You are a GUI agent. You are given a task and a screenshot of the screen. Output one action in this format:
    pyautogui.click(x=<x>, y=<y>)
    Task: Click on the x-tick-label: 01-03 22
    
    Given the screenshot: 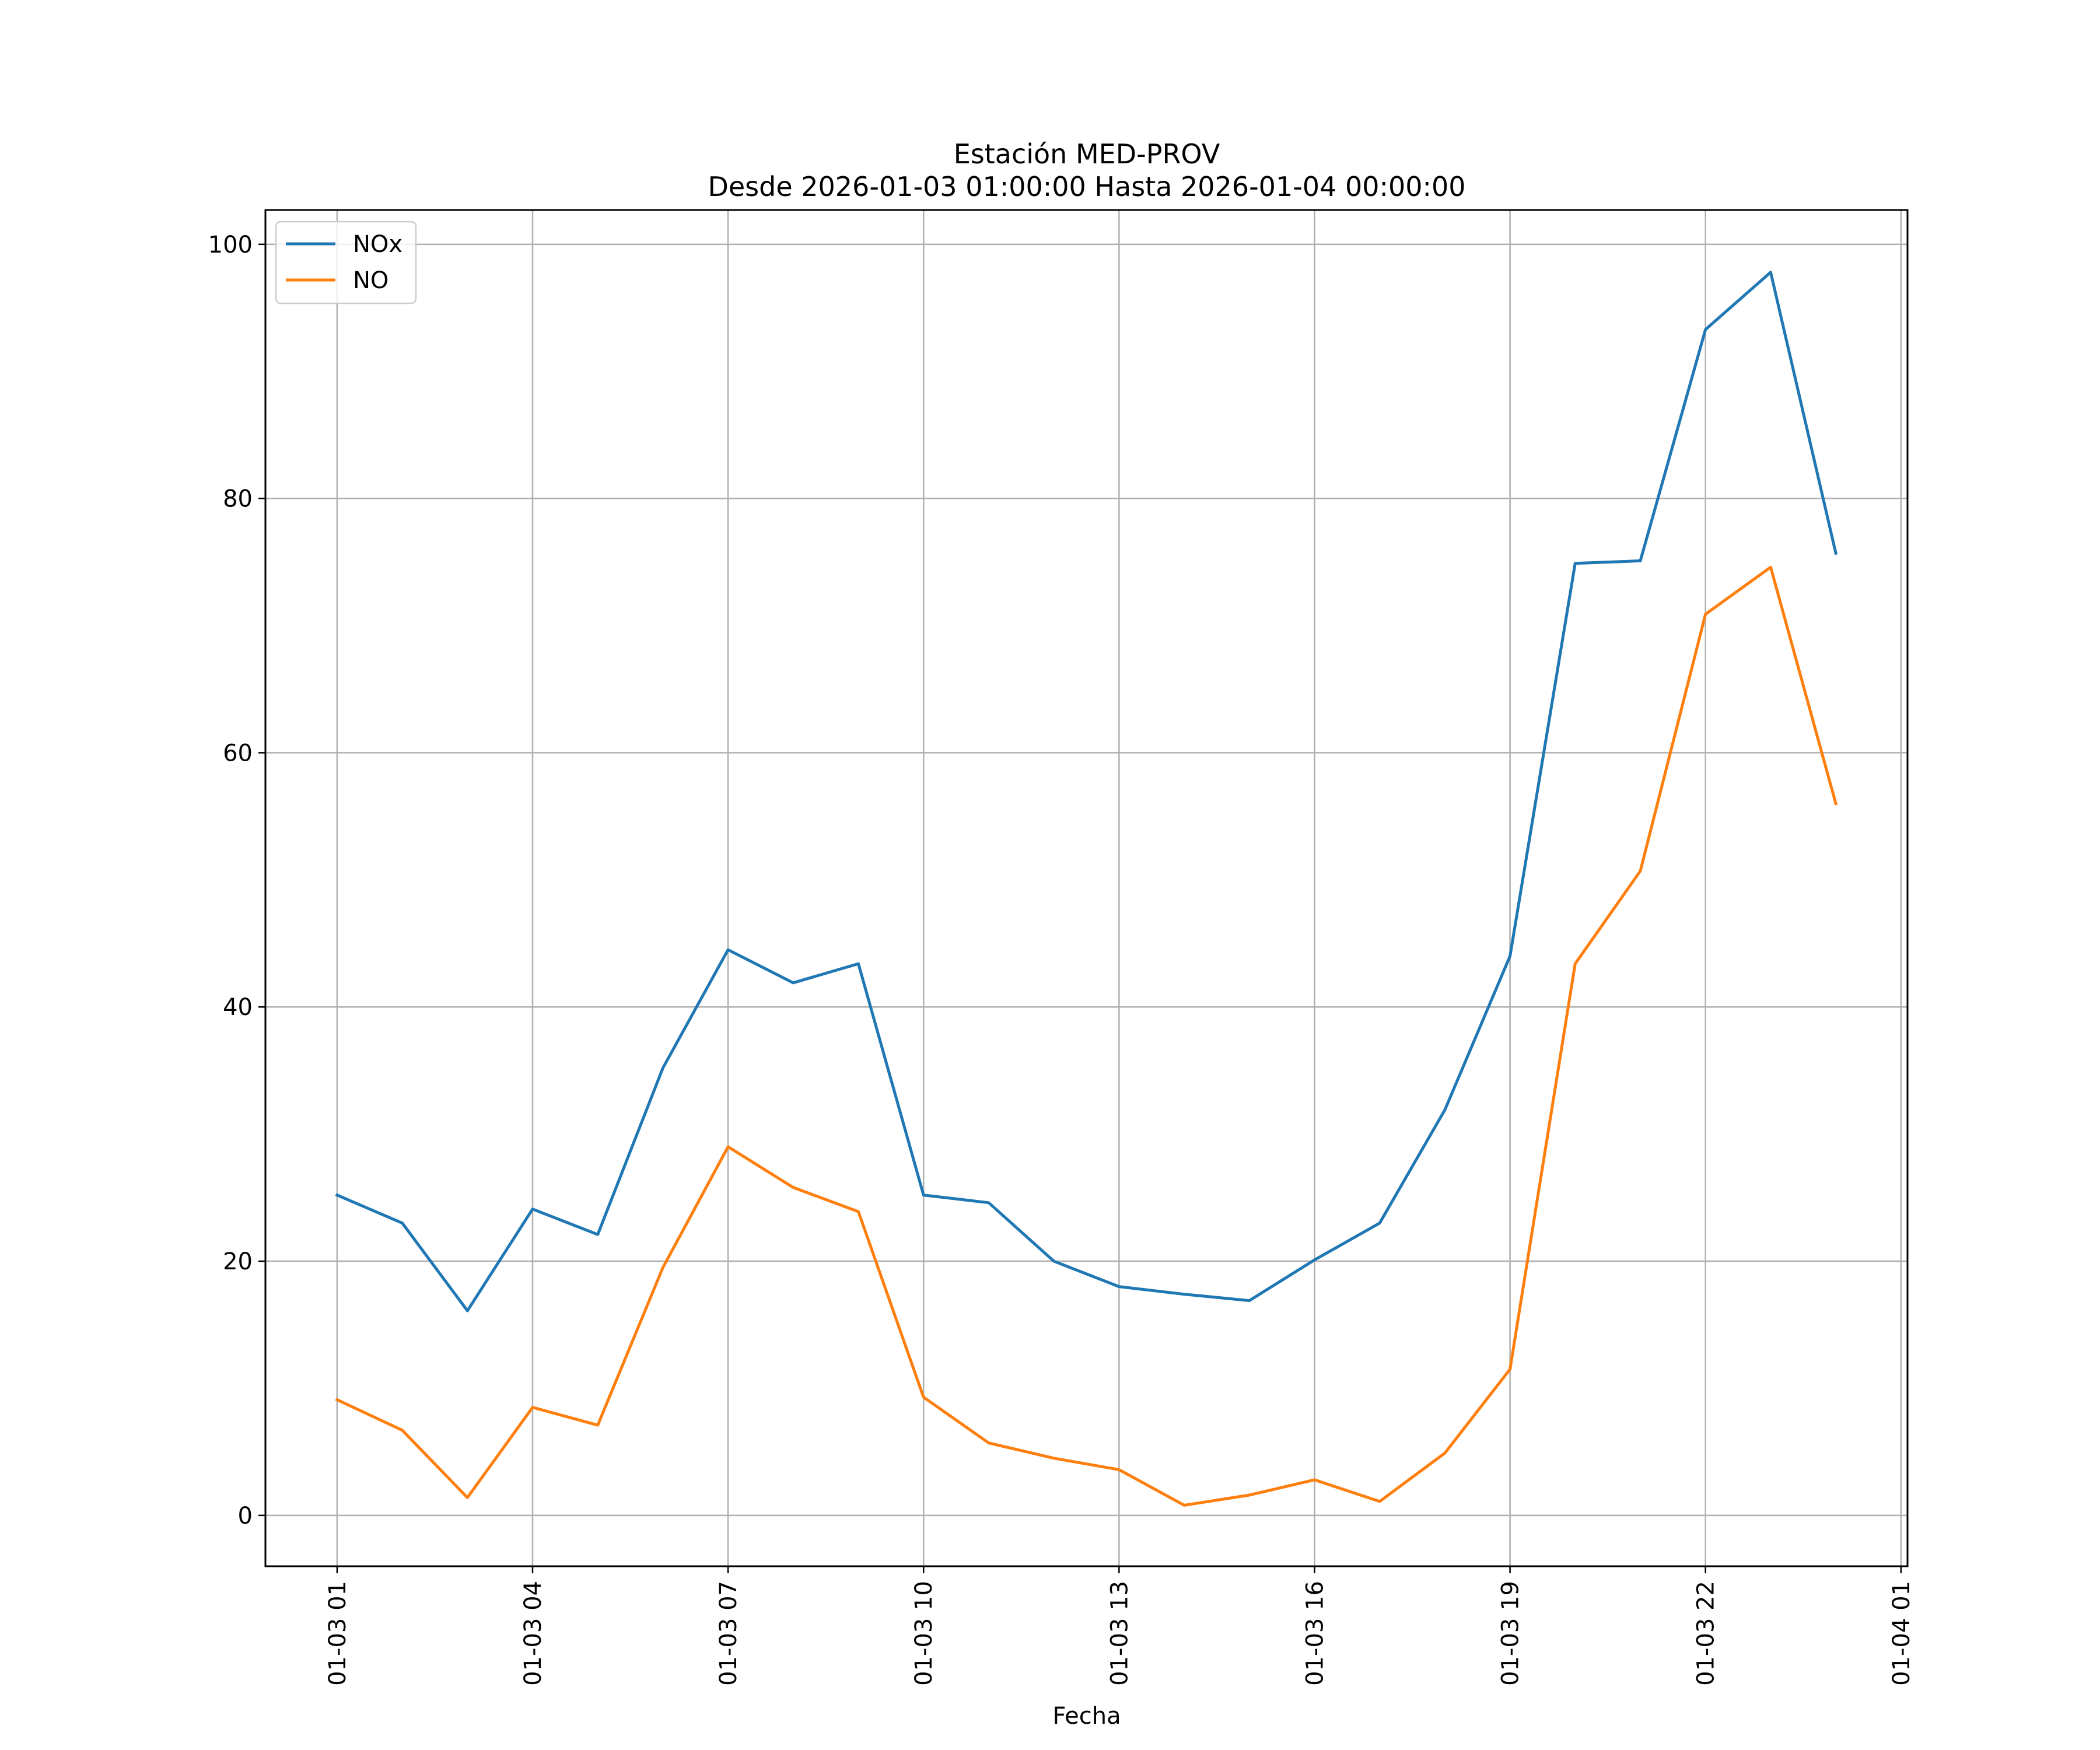 What is the action you would take?
    pyautogui.click(x=1706, y=1633)
    